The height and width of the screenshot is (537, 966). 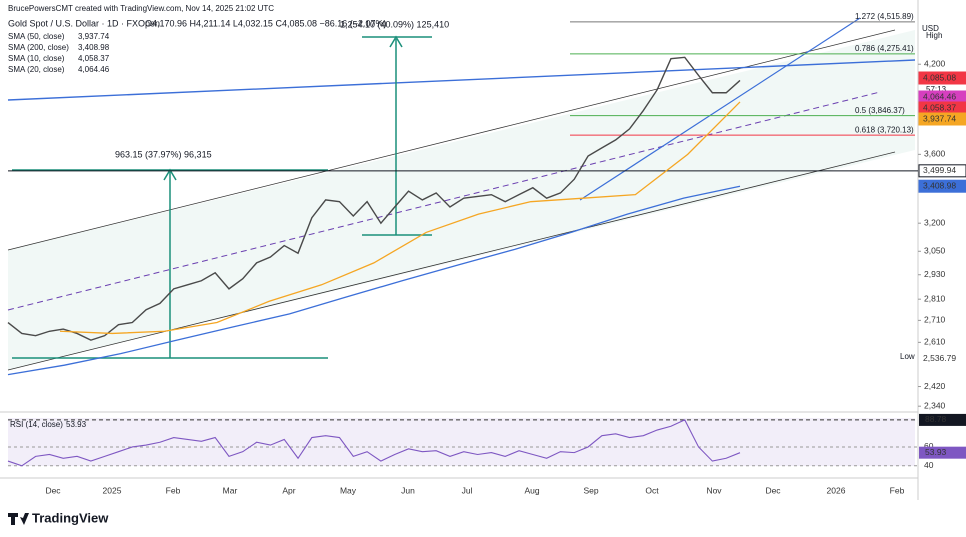 I want to click on x-tick-label: May, so click(x=348, y=490).